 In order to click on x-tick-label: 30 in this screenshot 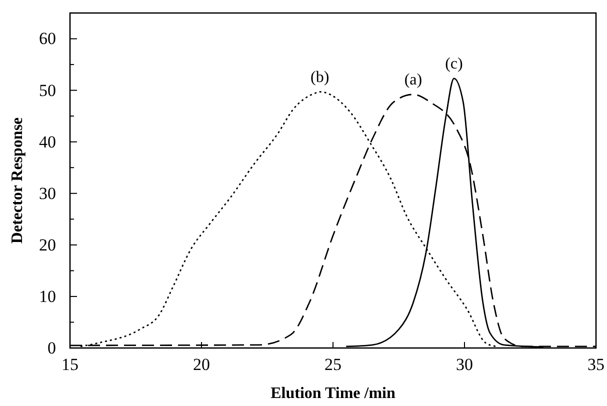, I will do `click(464, 364)`.